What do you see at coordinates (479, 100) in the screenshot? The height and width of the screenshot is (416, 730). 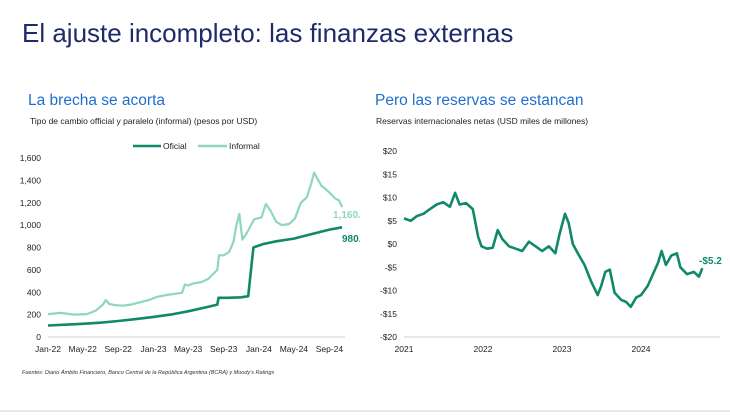 I see `right-panel-title: Pero las reservas se estancan` at bounding box center [479, 100].